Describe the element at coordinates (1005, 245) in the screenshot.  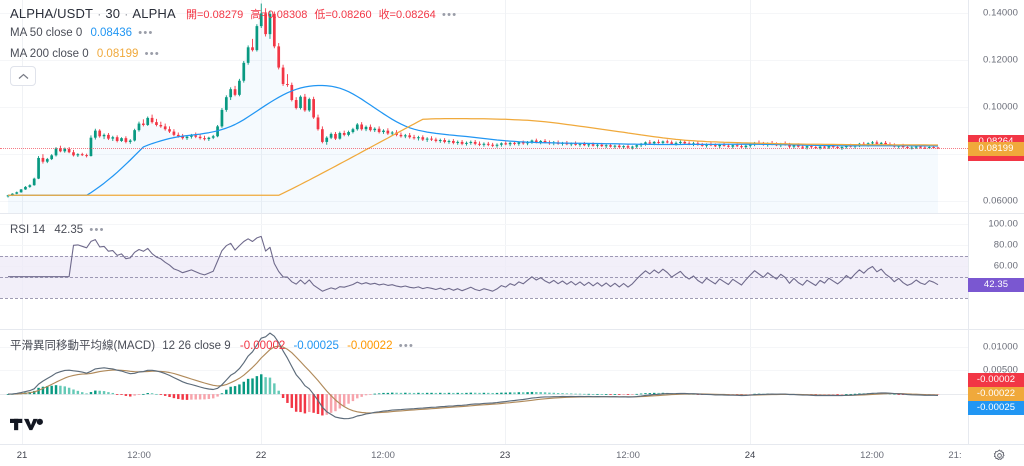
I see `rsi-tick-label: 80.00` at that location.